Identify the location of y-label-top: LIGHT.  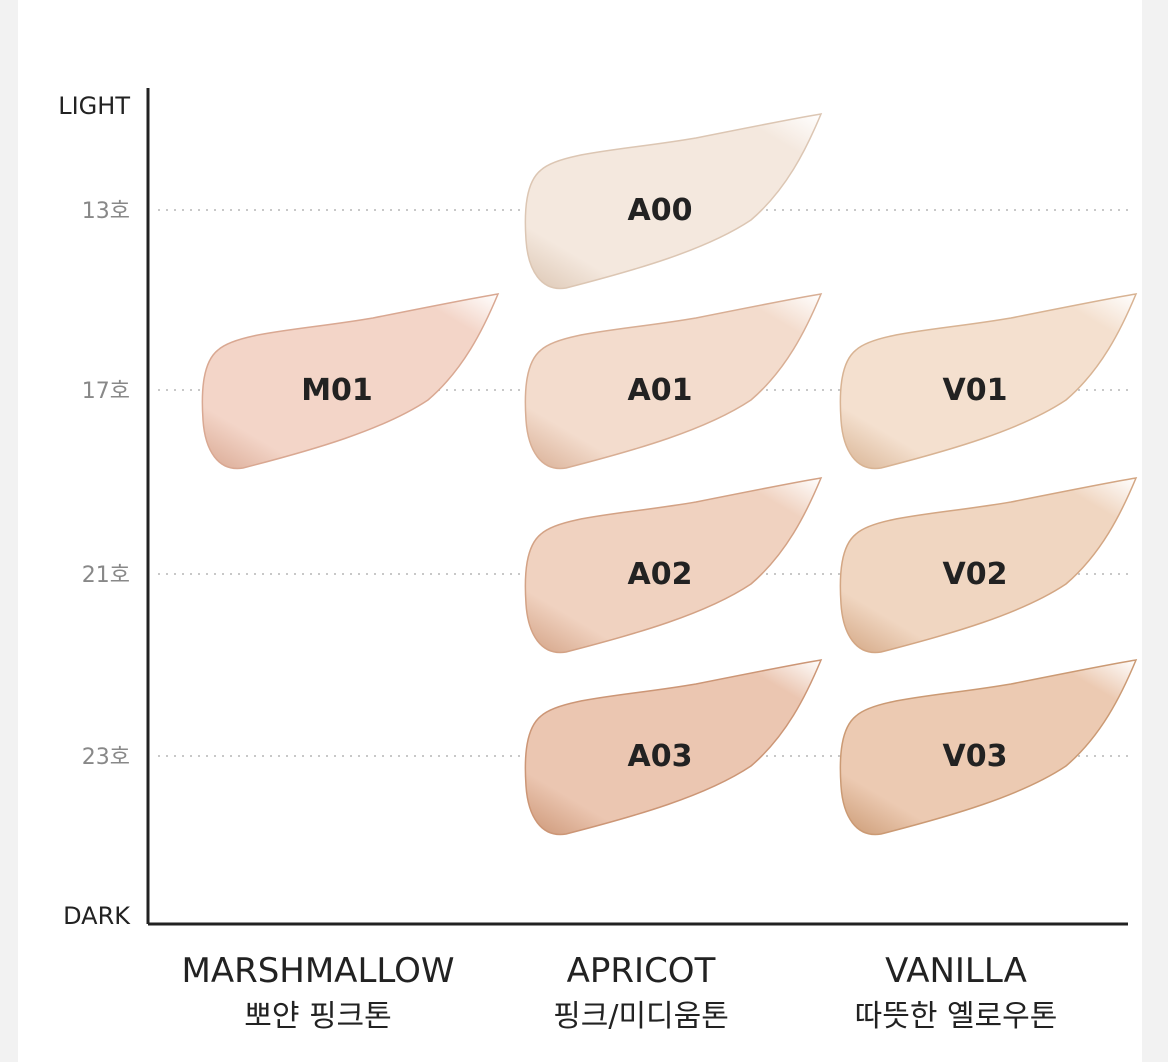
(94, 106).